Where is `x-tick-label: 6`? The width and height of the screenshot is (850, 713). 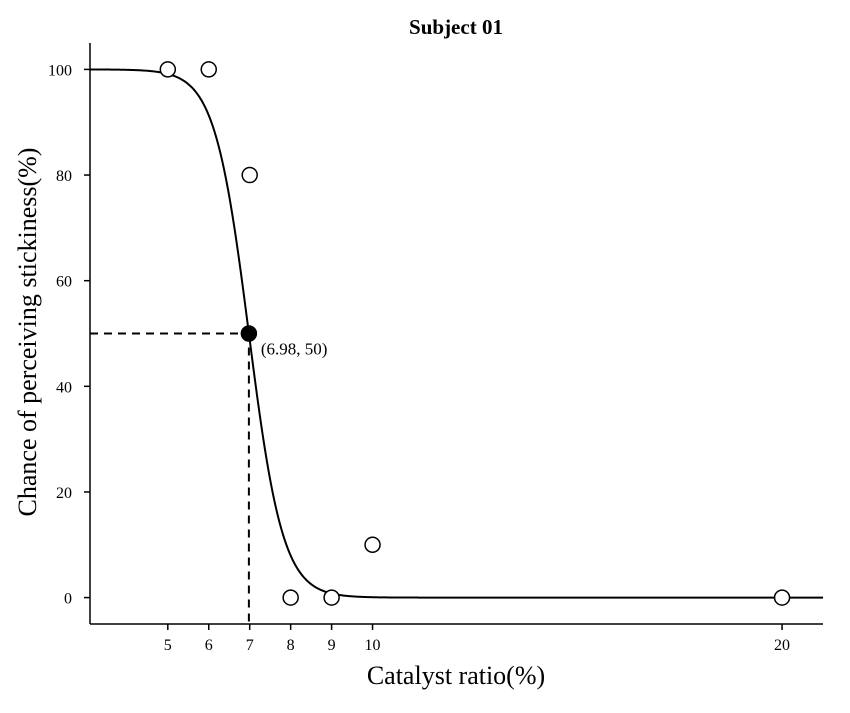 x-tick-label: 6 is located at coordinates (209, 645).